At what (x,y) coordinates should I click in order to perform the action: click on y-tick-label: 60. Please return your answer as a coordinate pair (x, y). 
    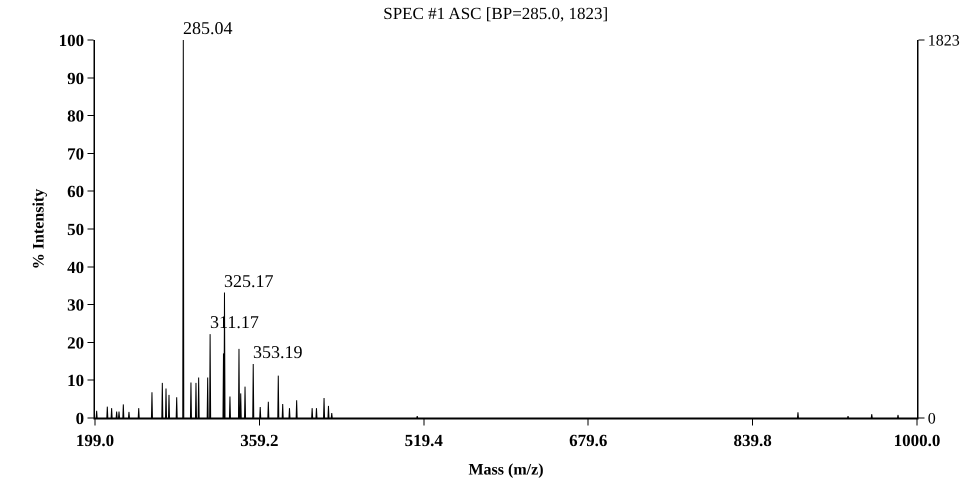
    Looking at the image, I should click on (75, 192).